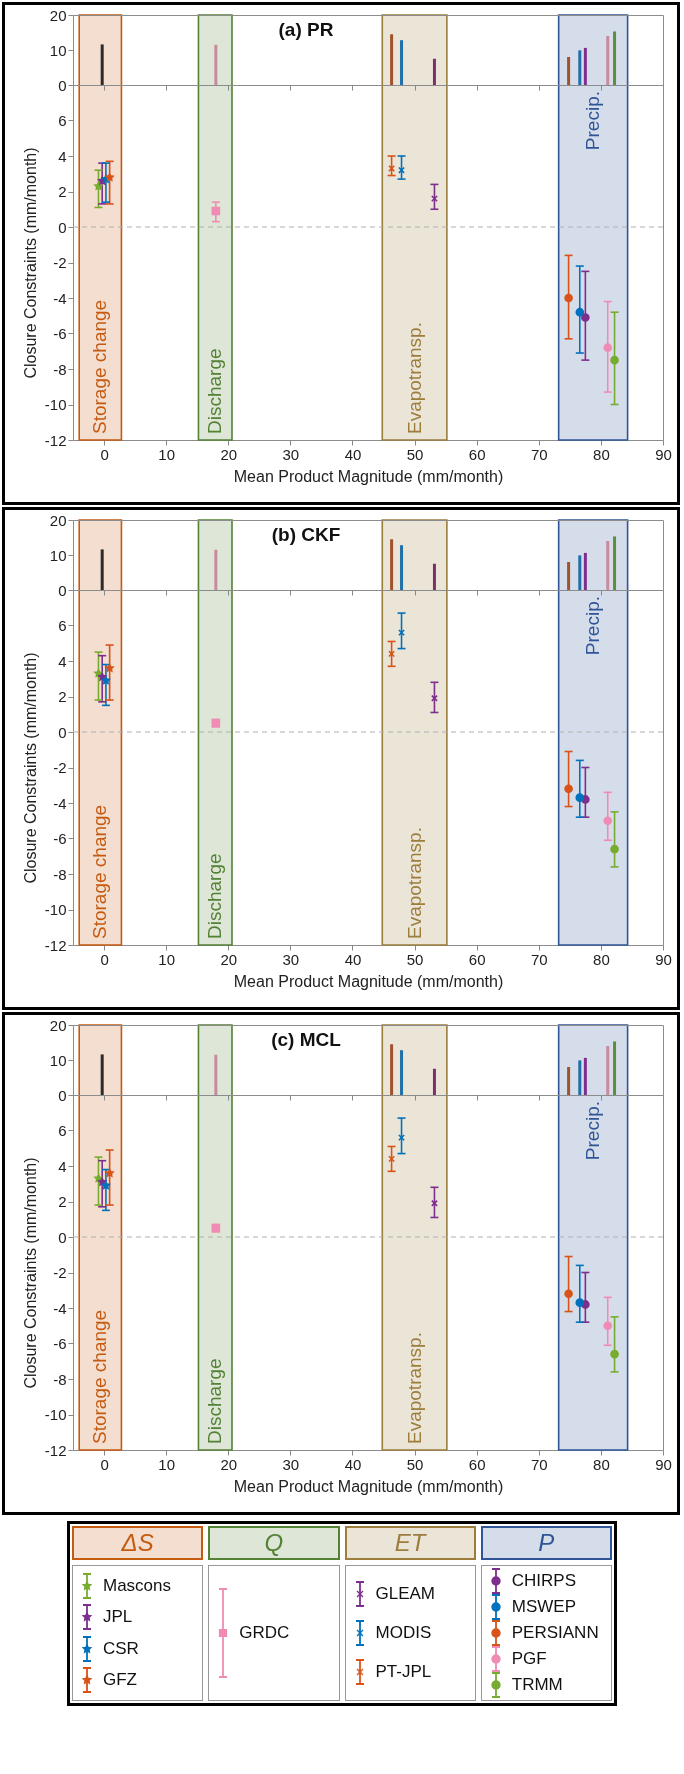  Describe the element at coordinates (60, 838) in the screenshot. I see `y-tick-label: -6` at that location.